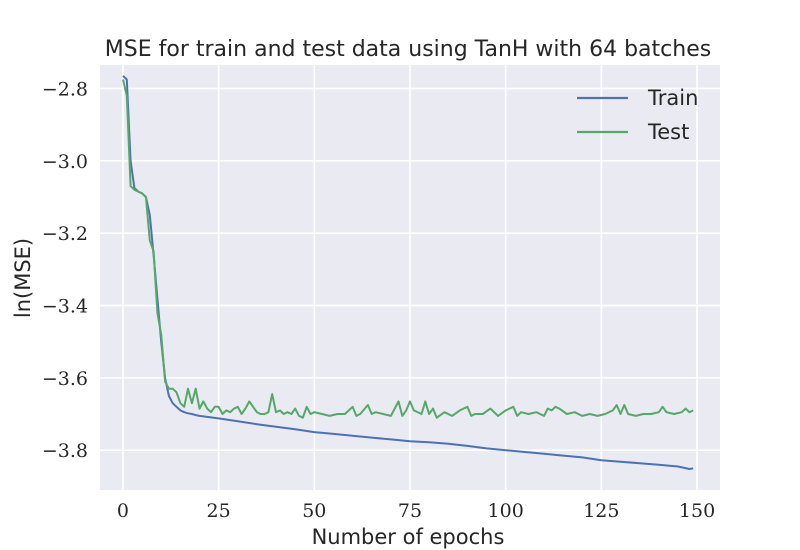 The height and width of the screenshot is (550, 800). Describe the element at coordinates (65, 307) in the screenshot. I see `y-tick-label: −3.4` at that location.